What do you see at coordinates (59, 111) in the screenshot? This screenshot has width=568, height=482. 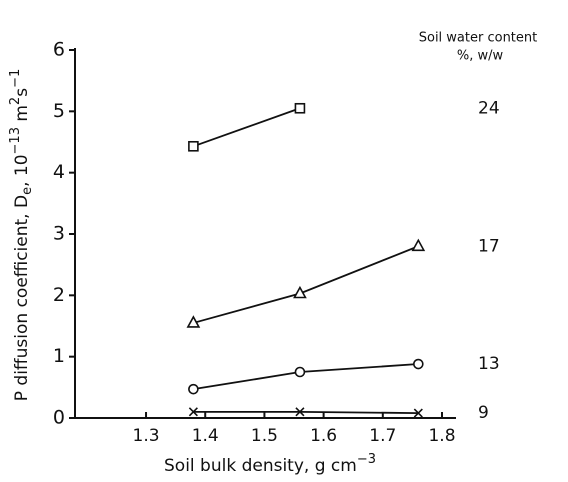 I see `y-tick-label: 5` at bounding box center [59, 111].